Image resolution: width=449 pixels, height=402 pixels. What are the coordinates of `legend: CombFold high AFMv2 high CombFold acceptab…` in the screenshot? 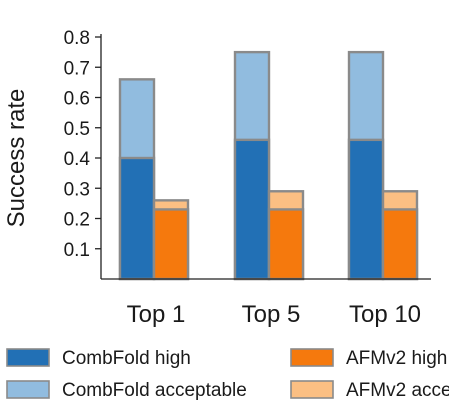 It's located at (227, 374).